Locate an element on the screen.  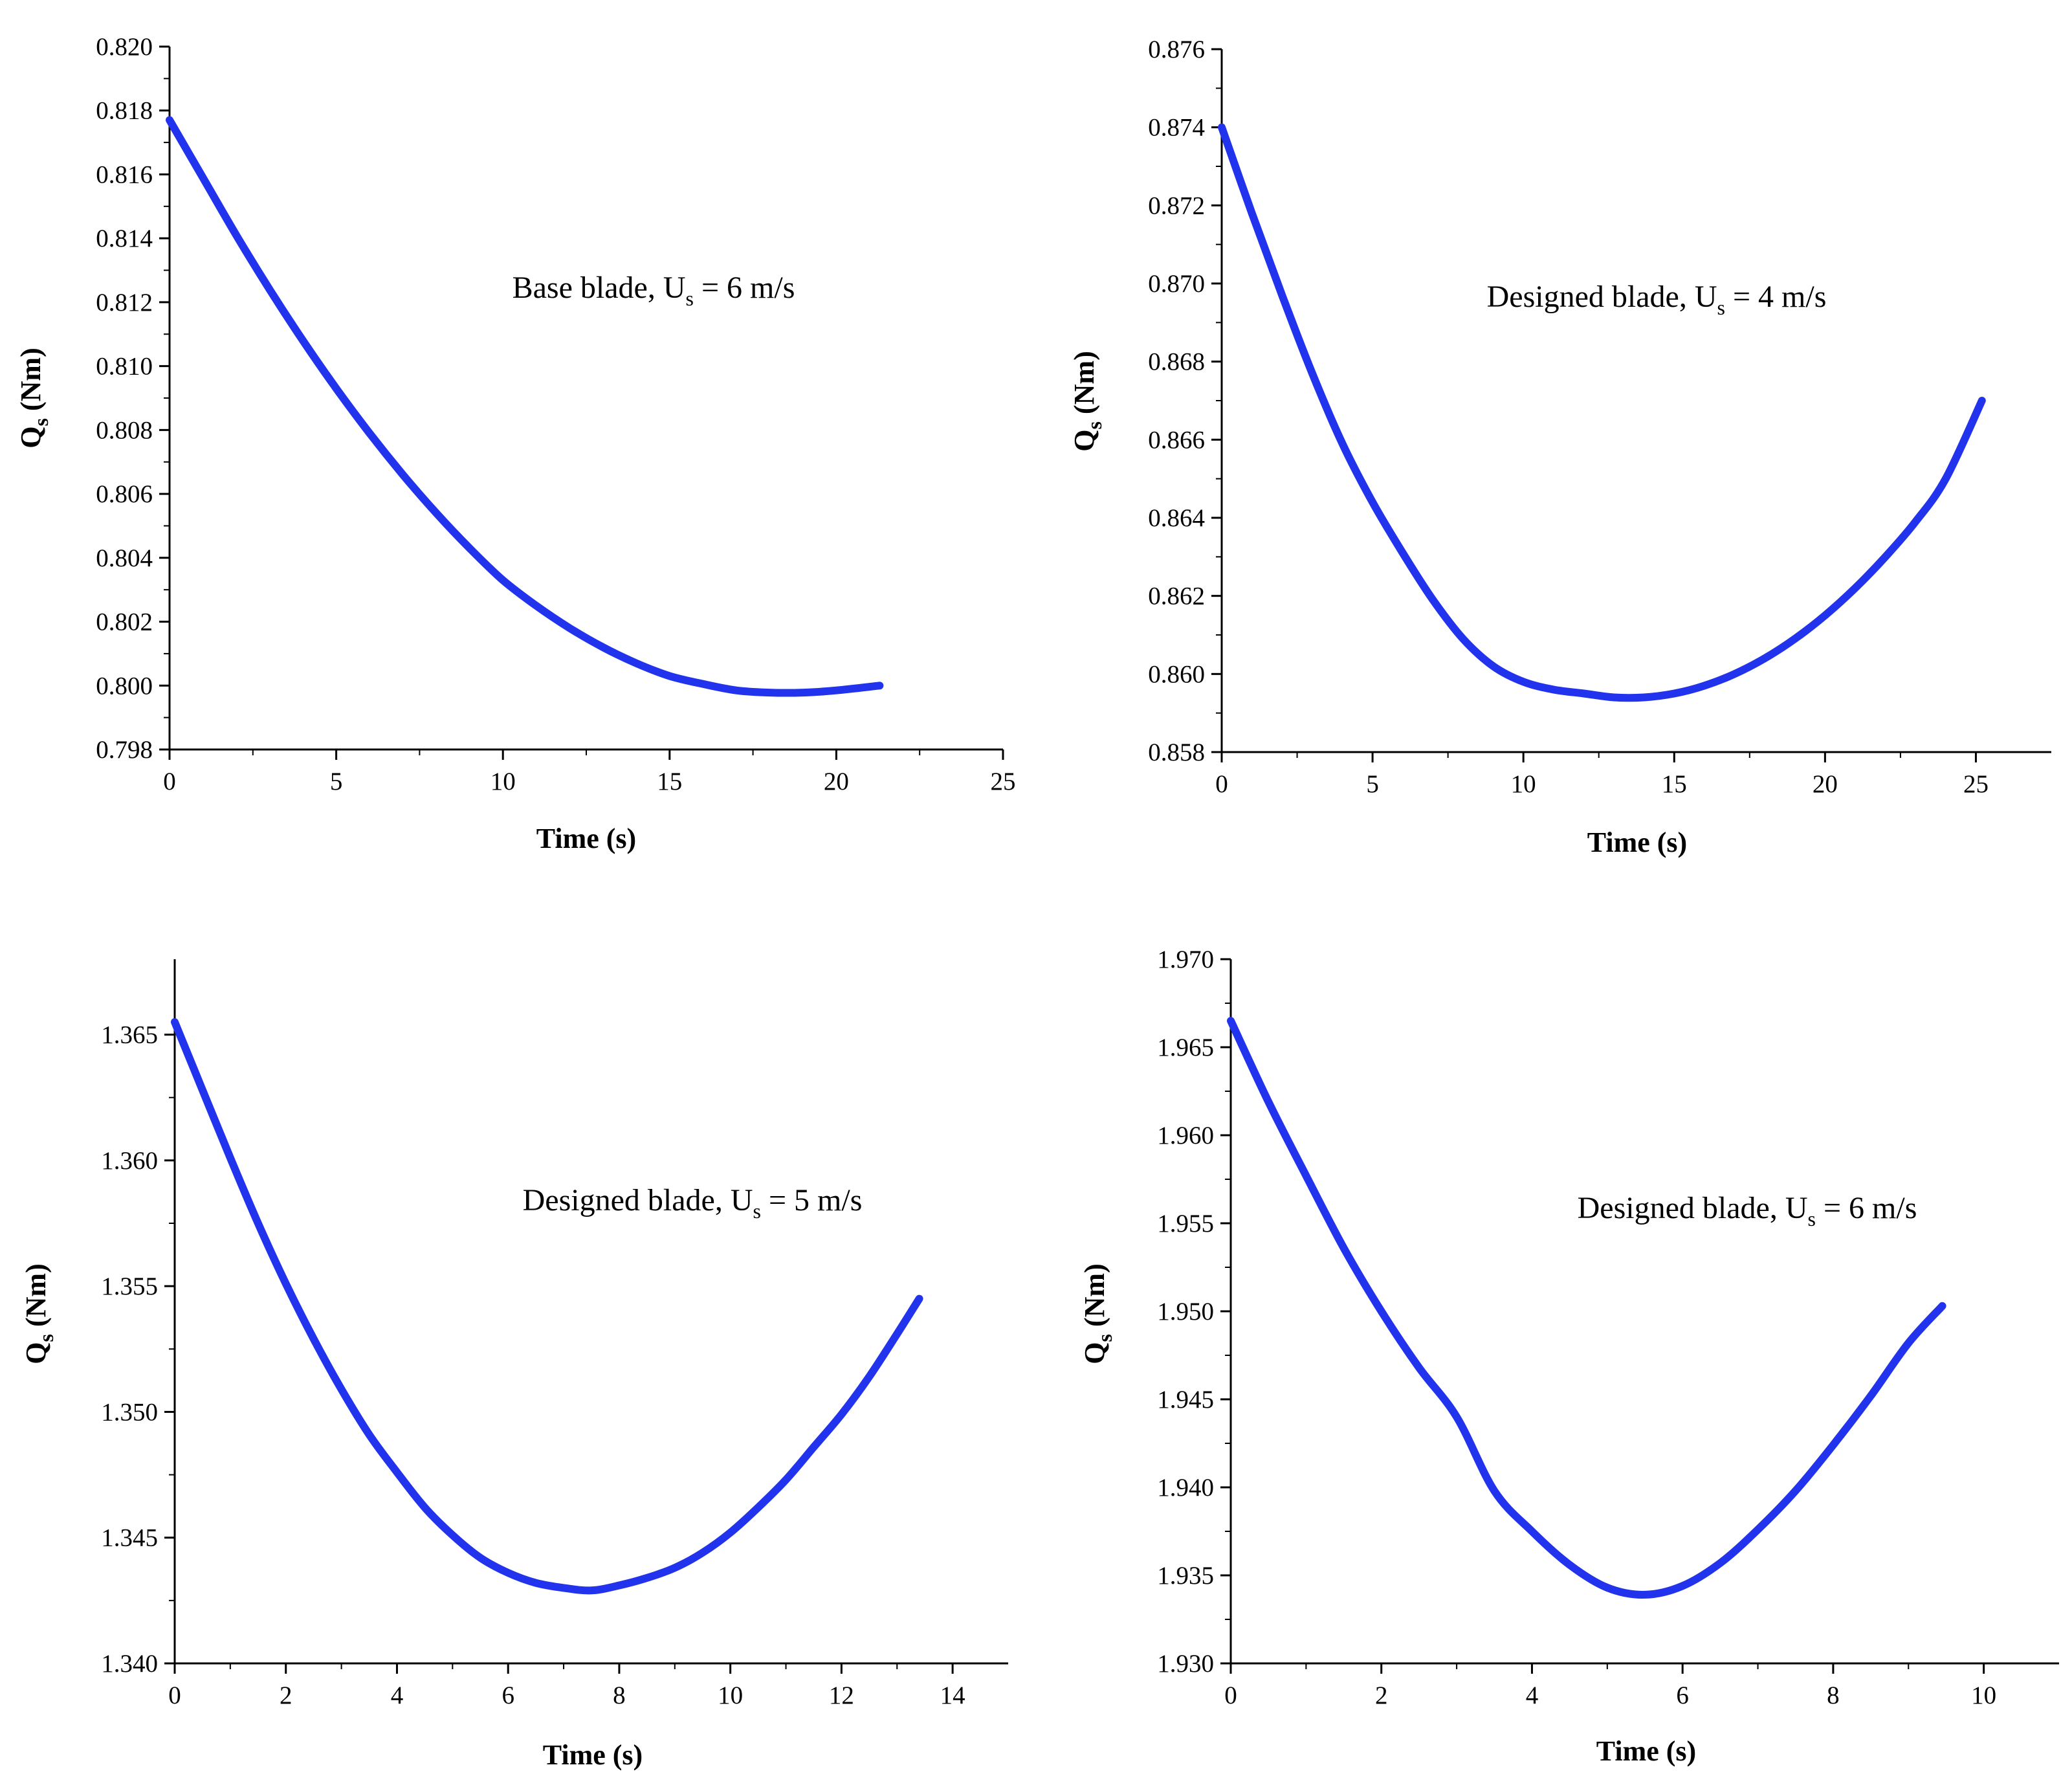
y-tick-label: 1.345 is located at coordinates (129, 1538).